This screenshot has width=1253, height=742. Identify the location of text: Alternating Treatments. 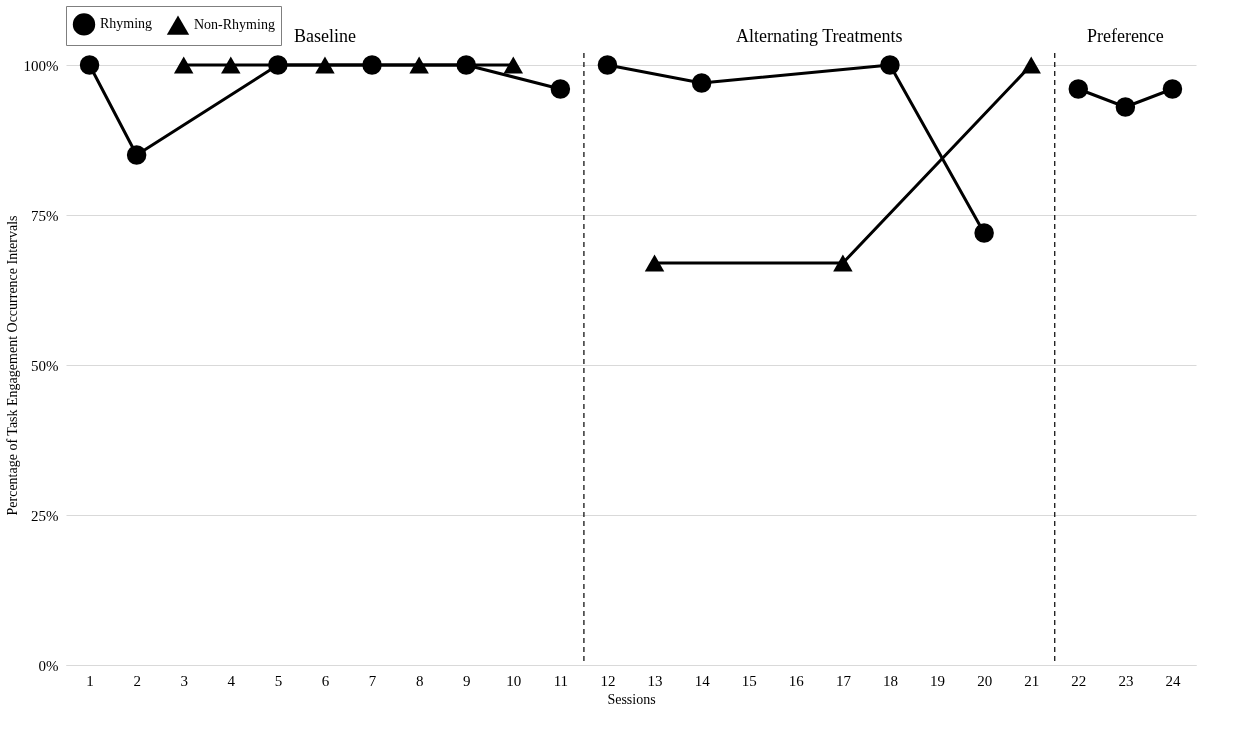
(819, 36).